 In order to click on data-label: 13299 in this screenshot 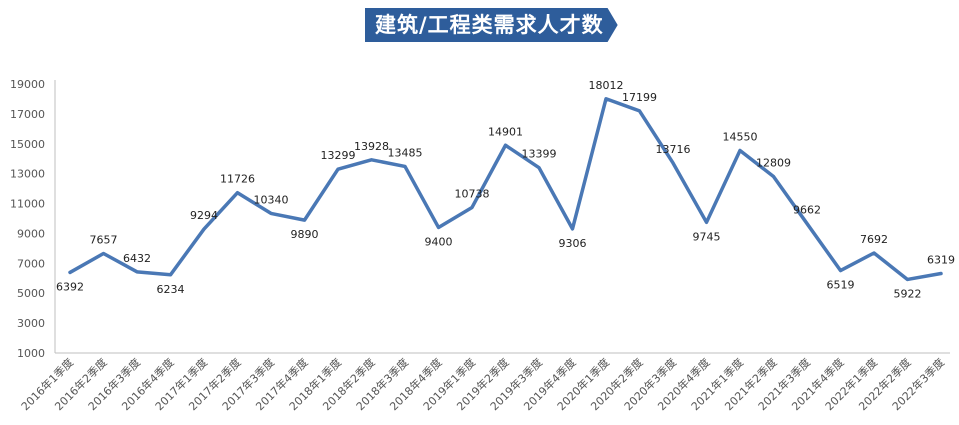, I will do `click(338, 155)`.